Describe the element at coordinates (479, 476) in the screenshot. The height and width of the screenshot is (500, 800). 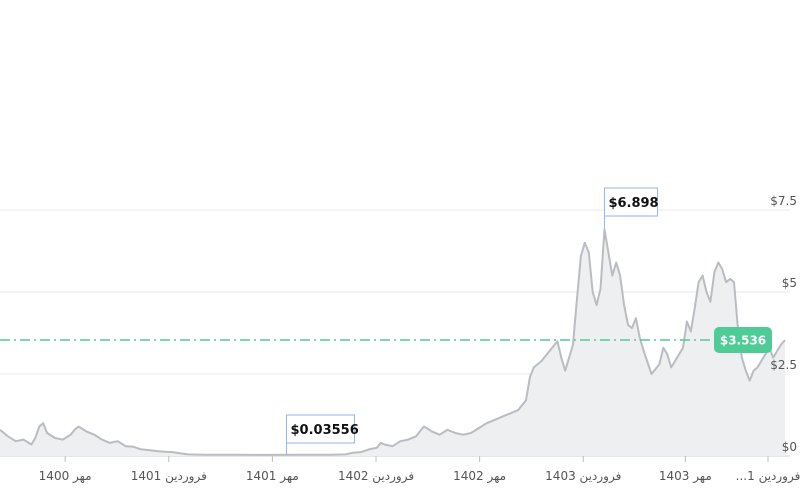
I see `x-tick-label: مهر 1402` at that location.